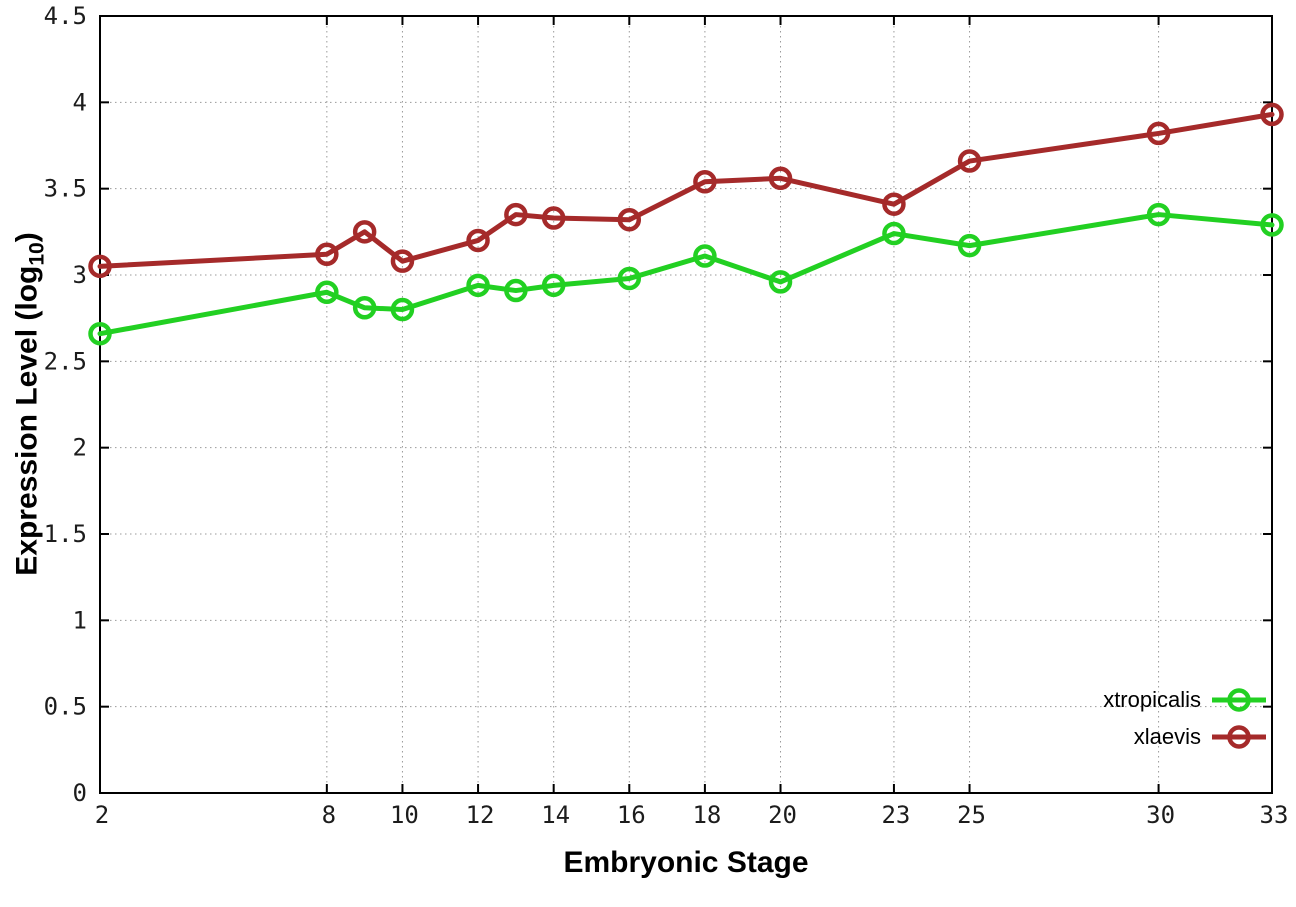 Image resolution: width=1296 pixels, height=907 pixels. I want to click on x-tick-label: 10, so click(404, 815).